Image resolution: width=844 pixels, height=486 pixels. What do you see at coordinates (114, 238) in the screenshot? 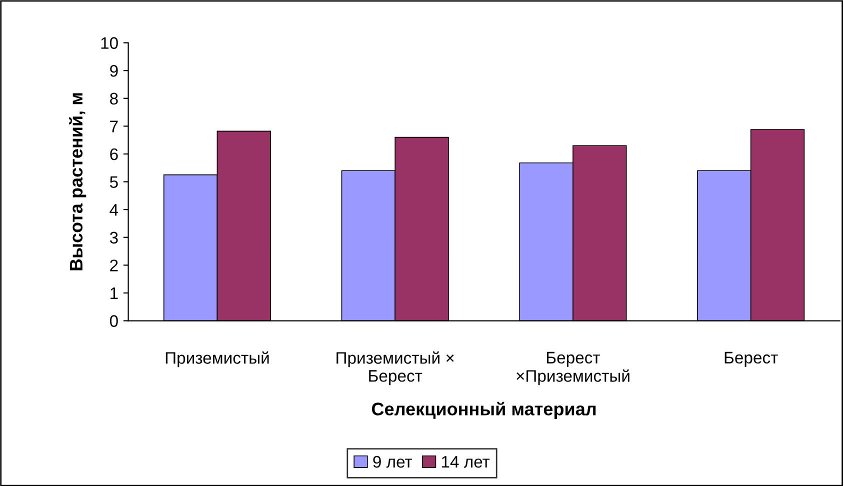
I see `y-tick-label: 3` at bounding box center [114, 238].